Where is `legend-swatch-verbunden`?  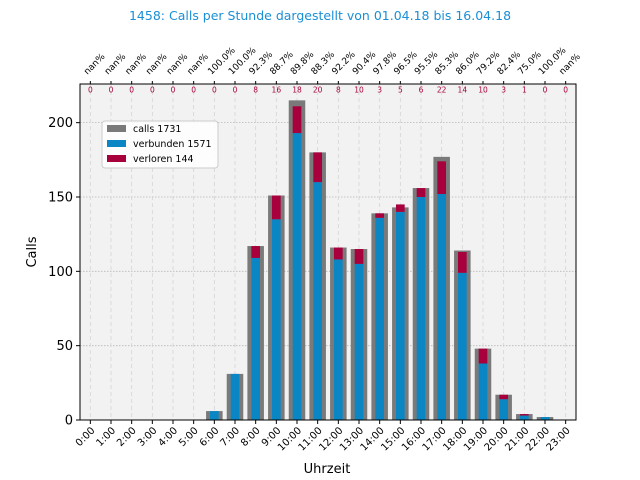 legend-swatch-verbunden is located at coordinates (116, 143).